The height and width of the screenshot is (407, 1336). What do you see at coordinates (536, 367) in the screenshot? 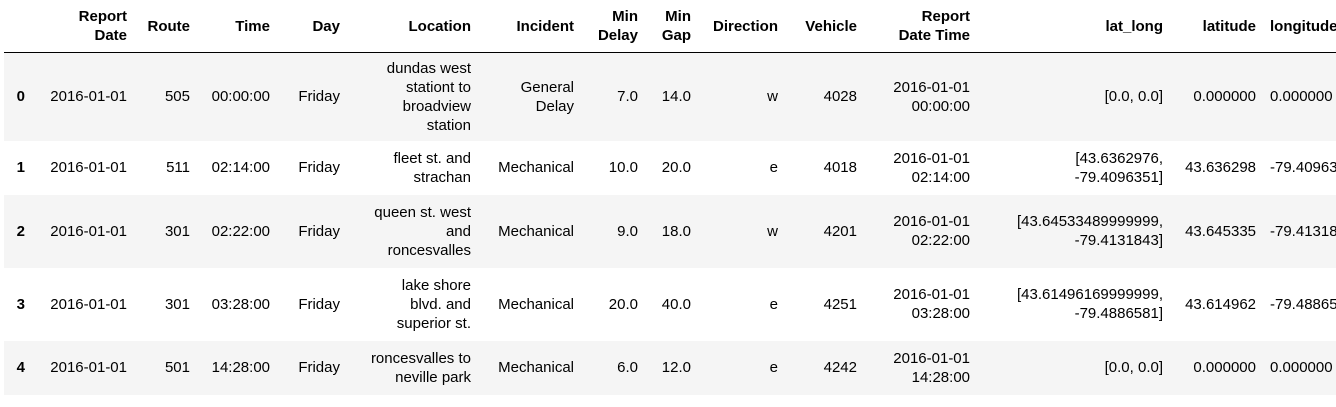
I see `cell-line: Mechanical` at bounding box center [536, 367].